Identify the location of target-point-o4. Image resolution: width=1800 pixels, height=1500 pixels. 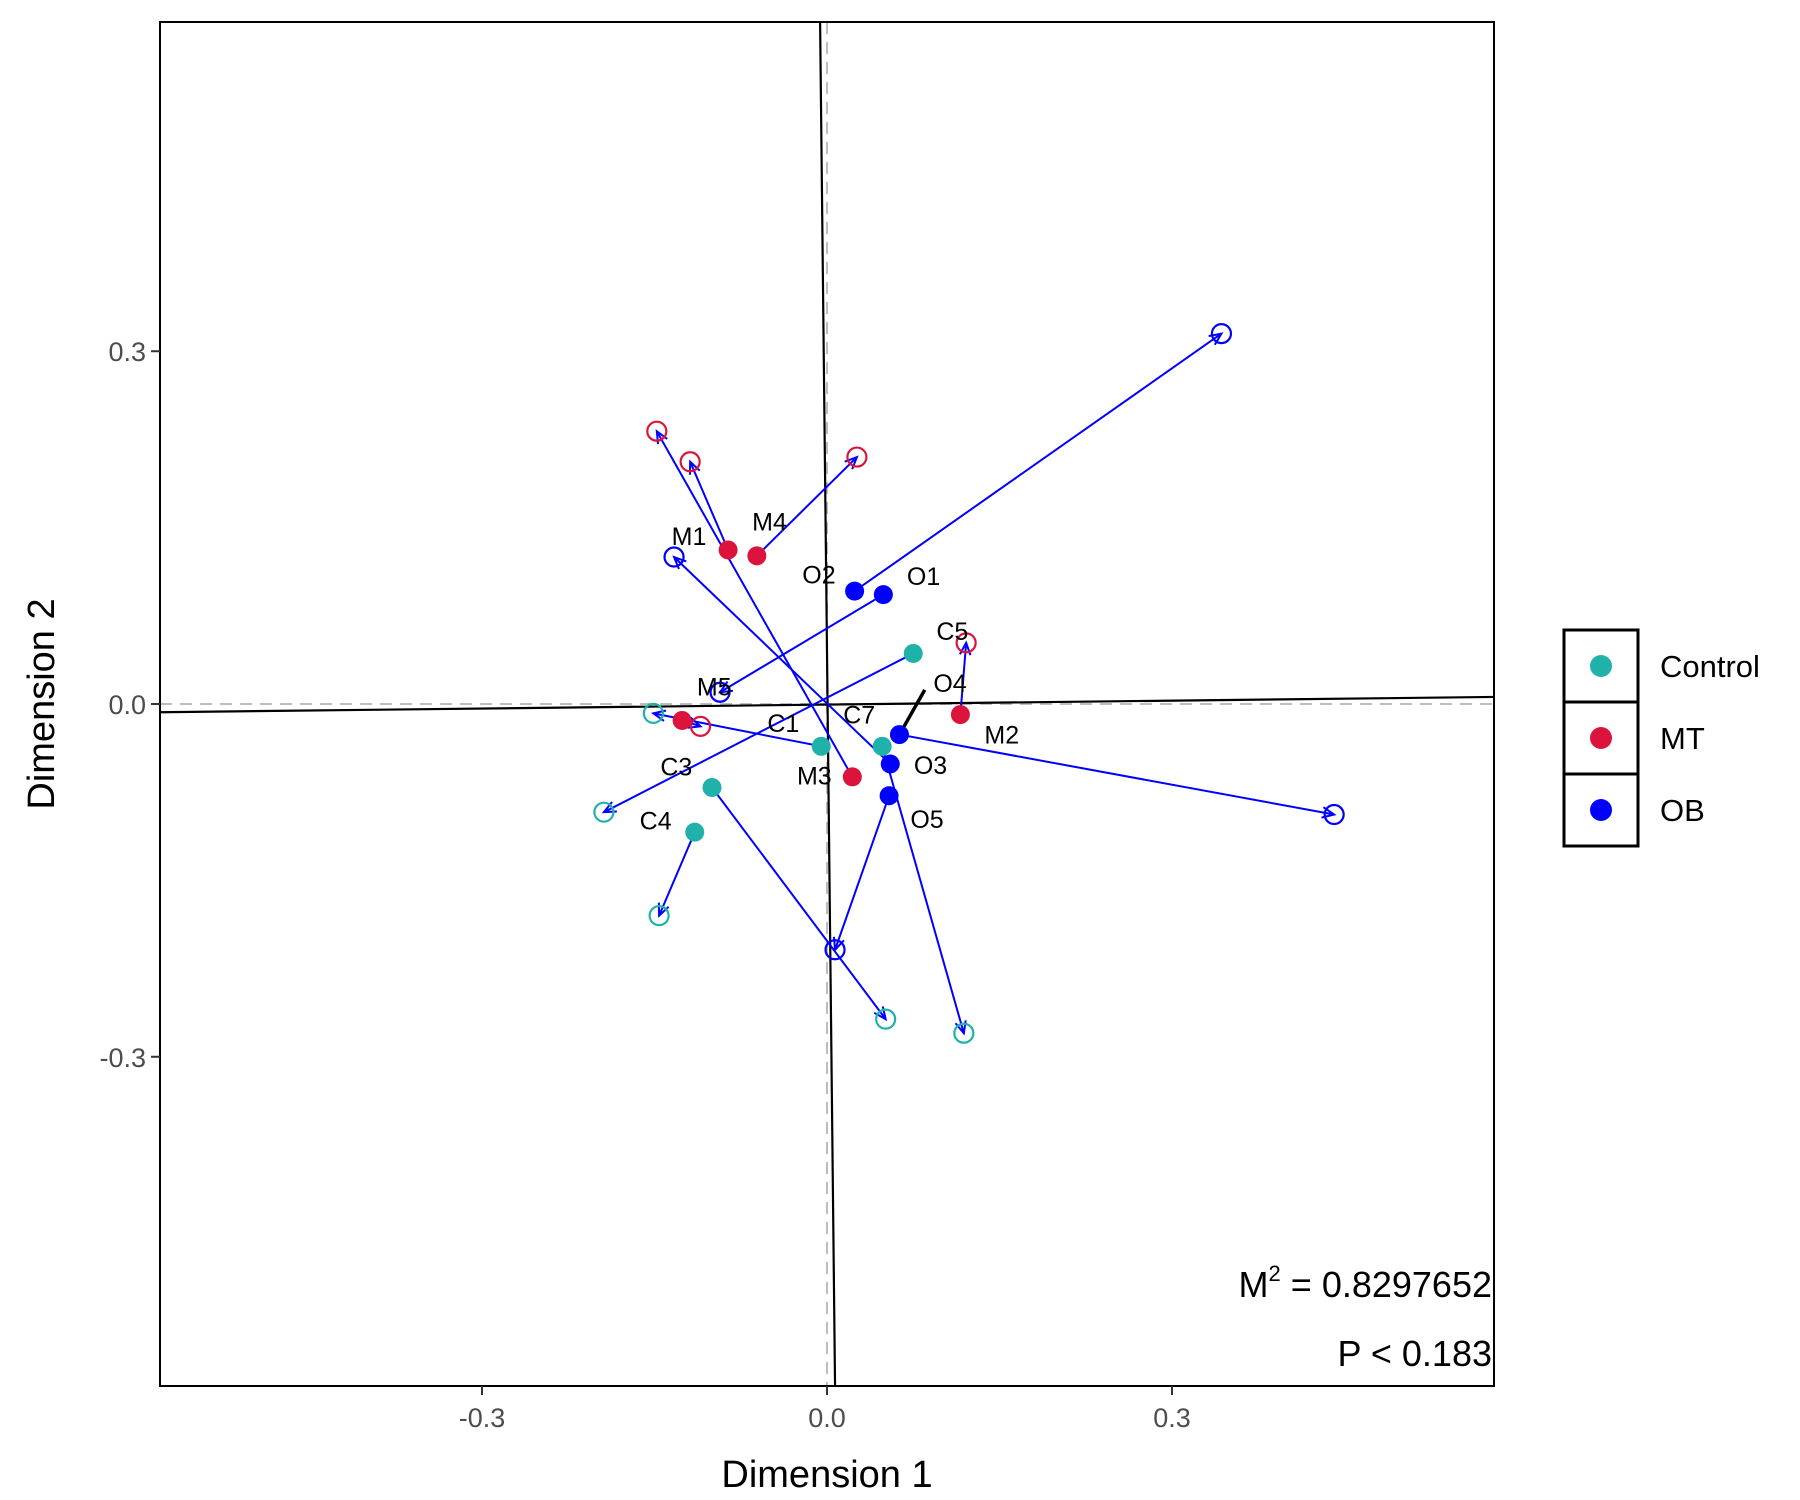
(1334, 814).